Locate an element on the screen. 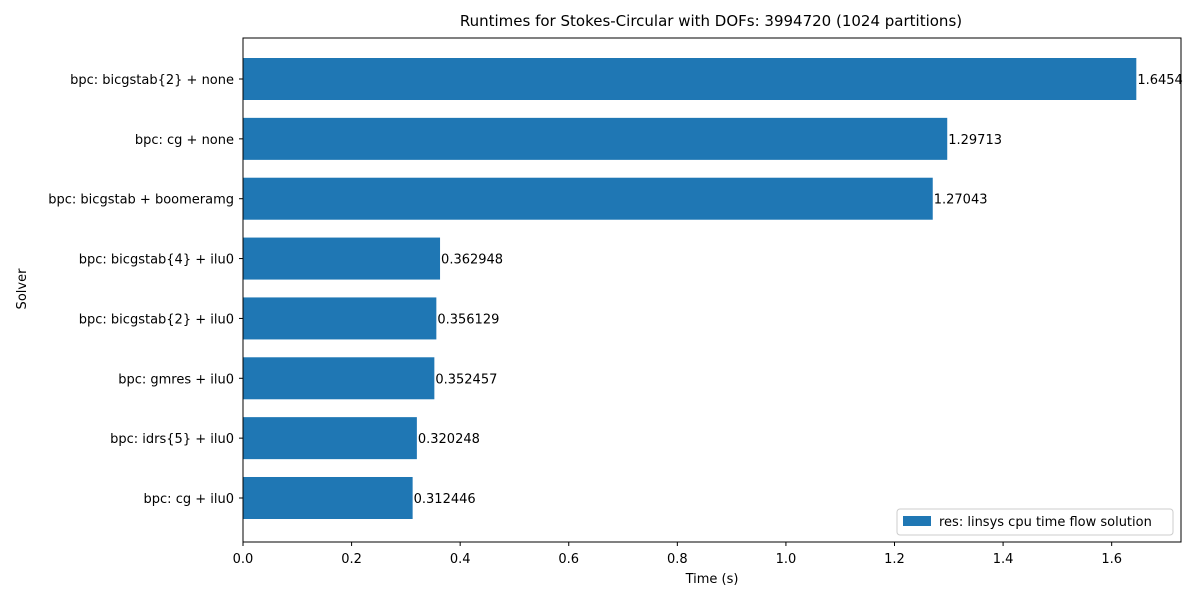 Image resolution: width=1200 pixels, height=600 pixels. legend-swatch is located at coordinates (917, 521).